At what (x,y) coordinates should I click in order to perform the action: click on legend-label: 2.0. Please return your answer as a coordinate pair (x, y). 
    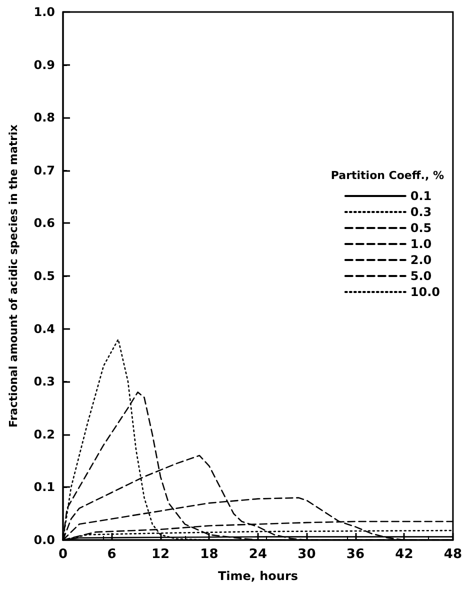
    Looking at the image, I should click on (421, 260).